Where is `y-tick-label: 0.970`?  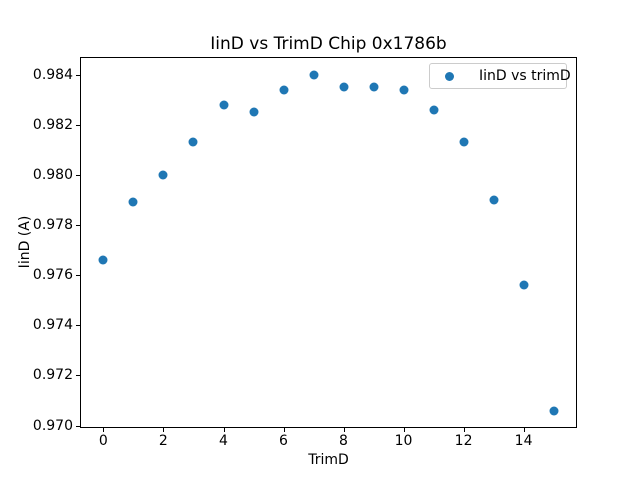
y-tick-label: 0.970 is located at coordinates (52, 425).